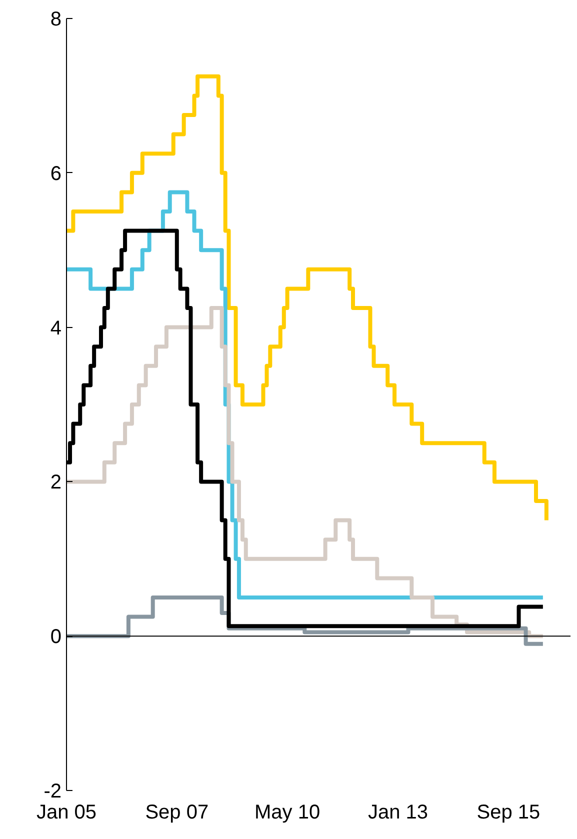 Image resolution: width=577 pixels, height=839 pixels. I want to click on y-tick-label: 8, so click(56, 19).